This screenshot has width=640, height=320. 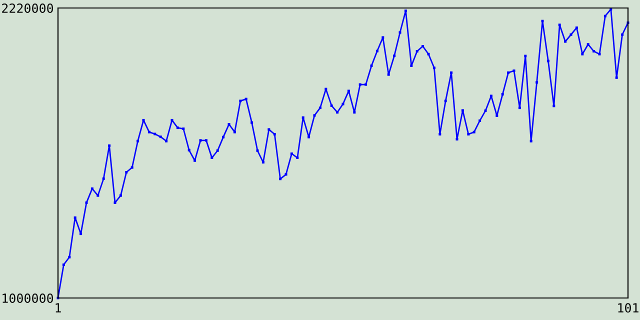 What do you see at coordinates (58, 307) in the screenshot?
I see `x-tick-label: 1` at bounding box center [58, 307].